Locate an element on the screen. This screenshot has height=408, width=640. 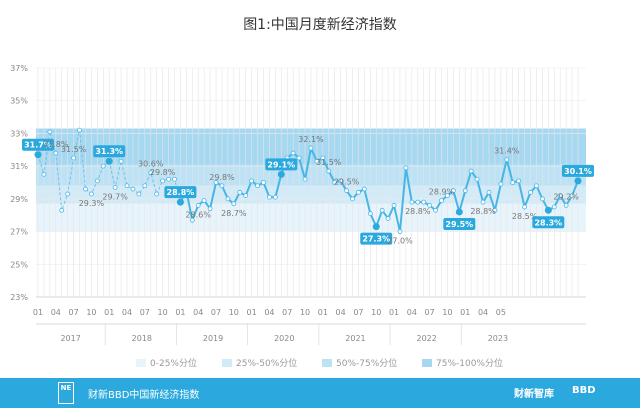
legend-item-q4: 75%-100%分位 is located at coordinates (462, 362).